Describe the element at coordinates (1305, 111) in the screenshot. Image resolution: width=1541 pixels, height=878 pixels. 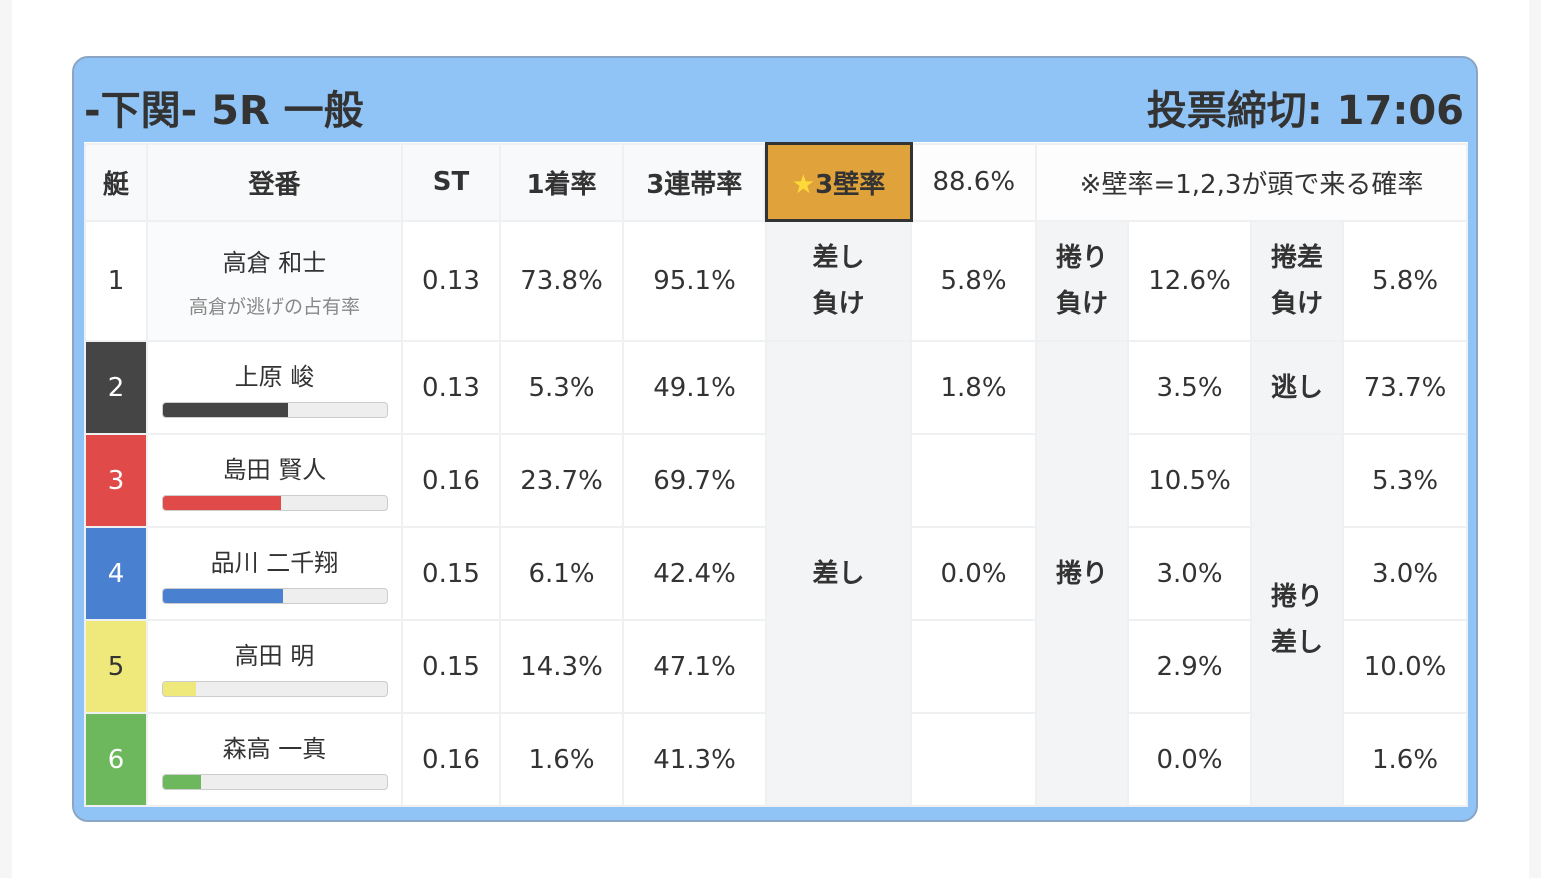
I see `deadline: 投票締切: 17:06` at that location.